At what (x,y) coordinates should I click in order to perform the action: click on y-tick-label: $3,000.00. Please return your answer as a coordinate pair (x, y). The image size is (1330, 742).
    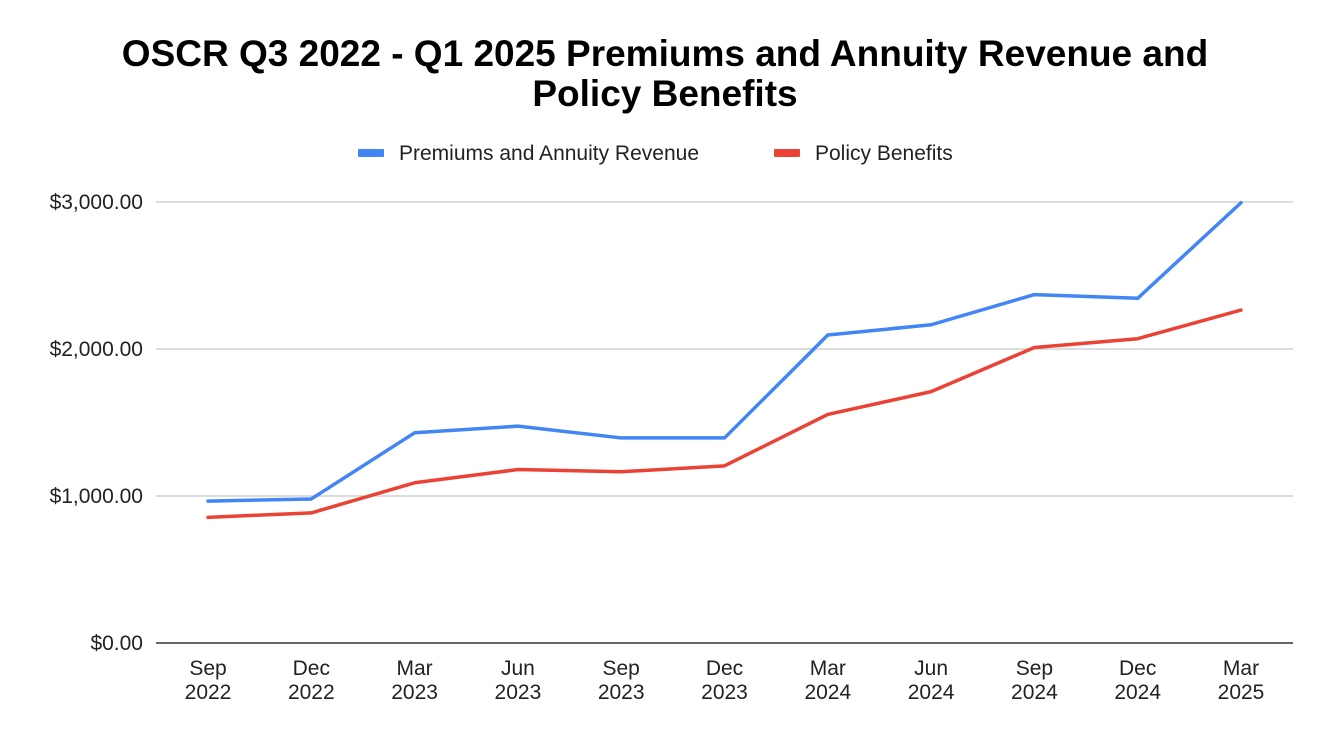
    Looking at the image, I should click on (96, 202).